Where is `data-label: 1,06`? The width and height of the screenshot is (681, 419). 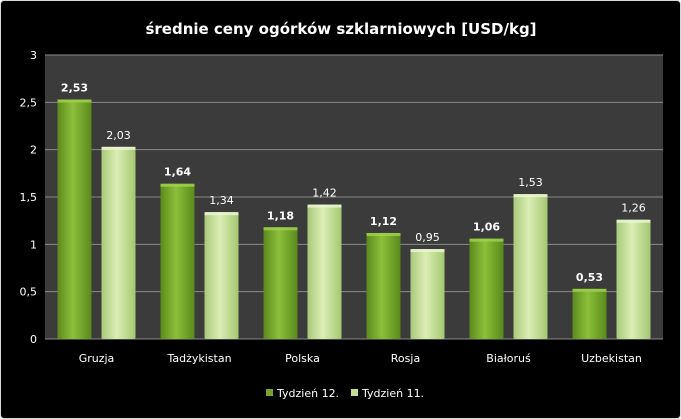 data-label: 1,06 is located at coordinates (486, 227).